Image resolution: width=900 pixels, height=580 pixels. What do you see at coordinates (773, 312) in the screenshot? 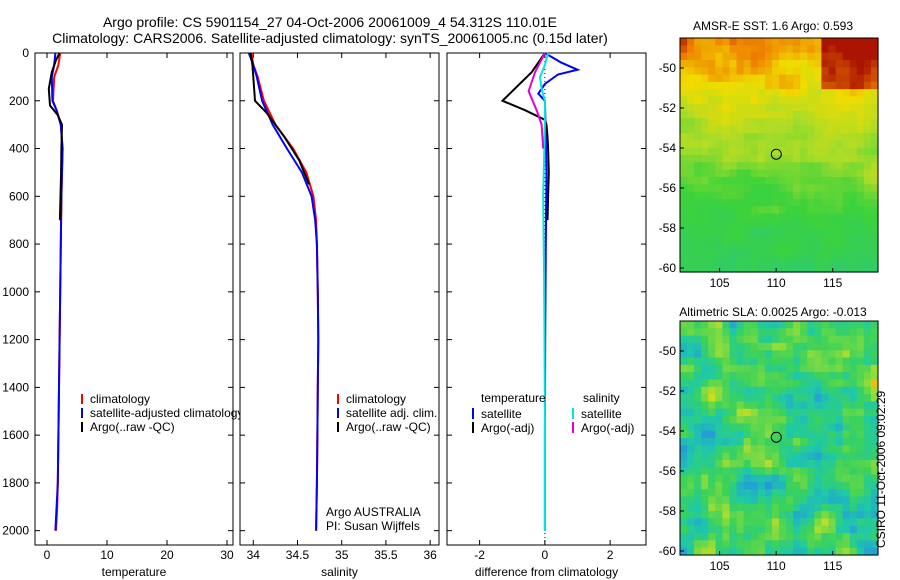
I see `sla_map-title: Altimetric SLA: 0.0025 Argo: -0.013` at bounding box center [773, 312].